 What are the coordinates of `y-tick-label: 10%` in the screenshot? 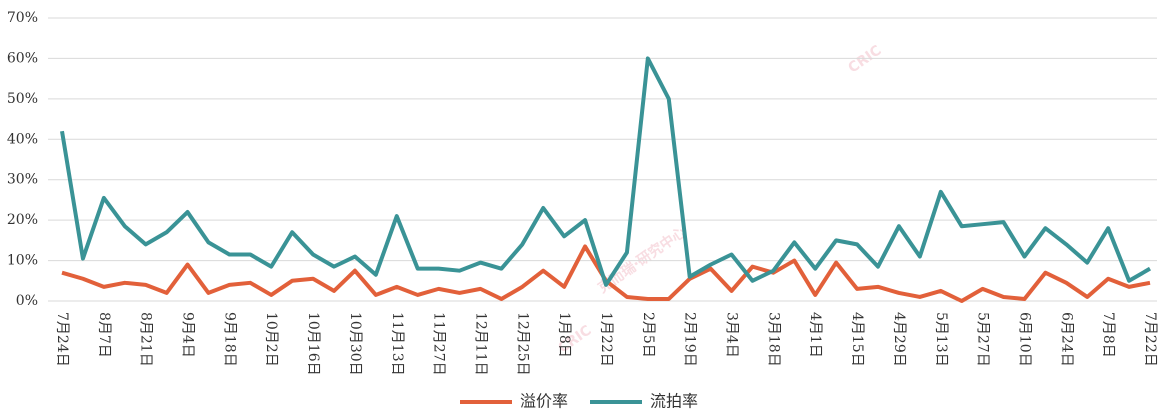 It's located at (22, 261).